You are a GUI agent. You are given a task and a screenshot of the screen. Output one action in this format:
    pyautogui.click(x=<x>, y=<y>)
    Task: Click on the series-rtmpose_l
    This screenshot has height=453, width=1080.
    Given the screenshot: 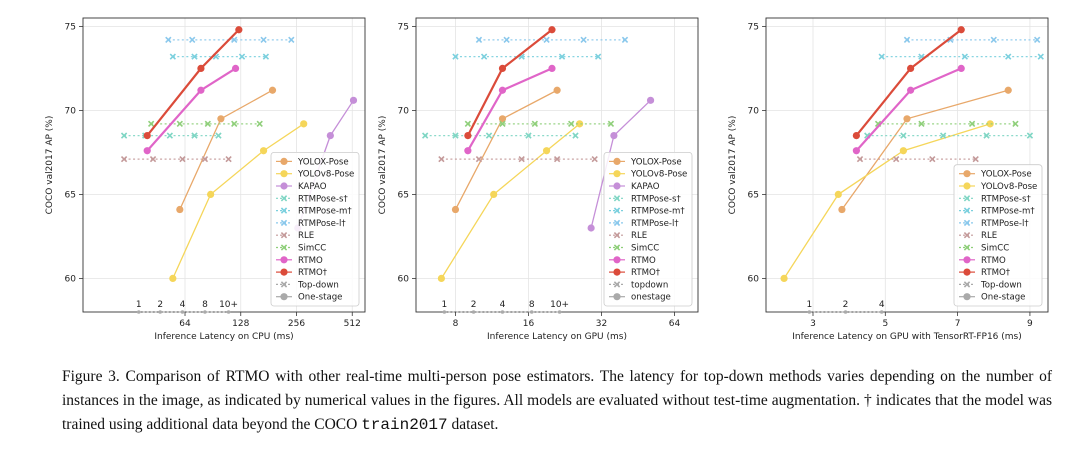 What is the action you would take?
    pyautogui.click(x=972, y=40)
    